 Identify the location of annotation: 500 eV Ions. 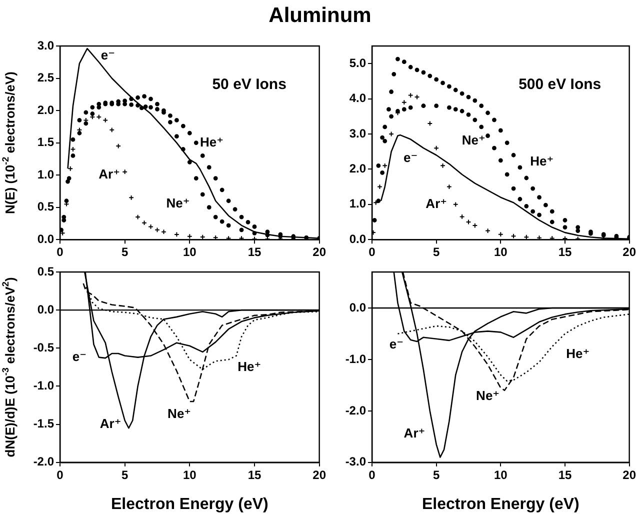
(560, 84).